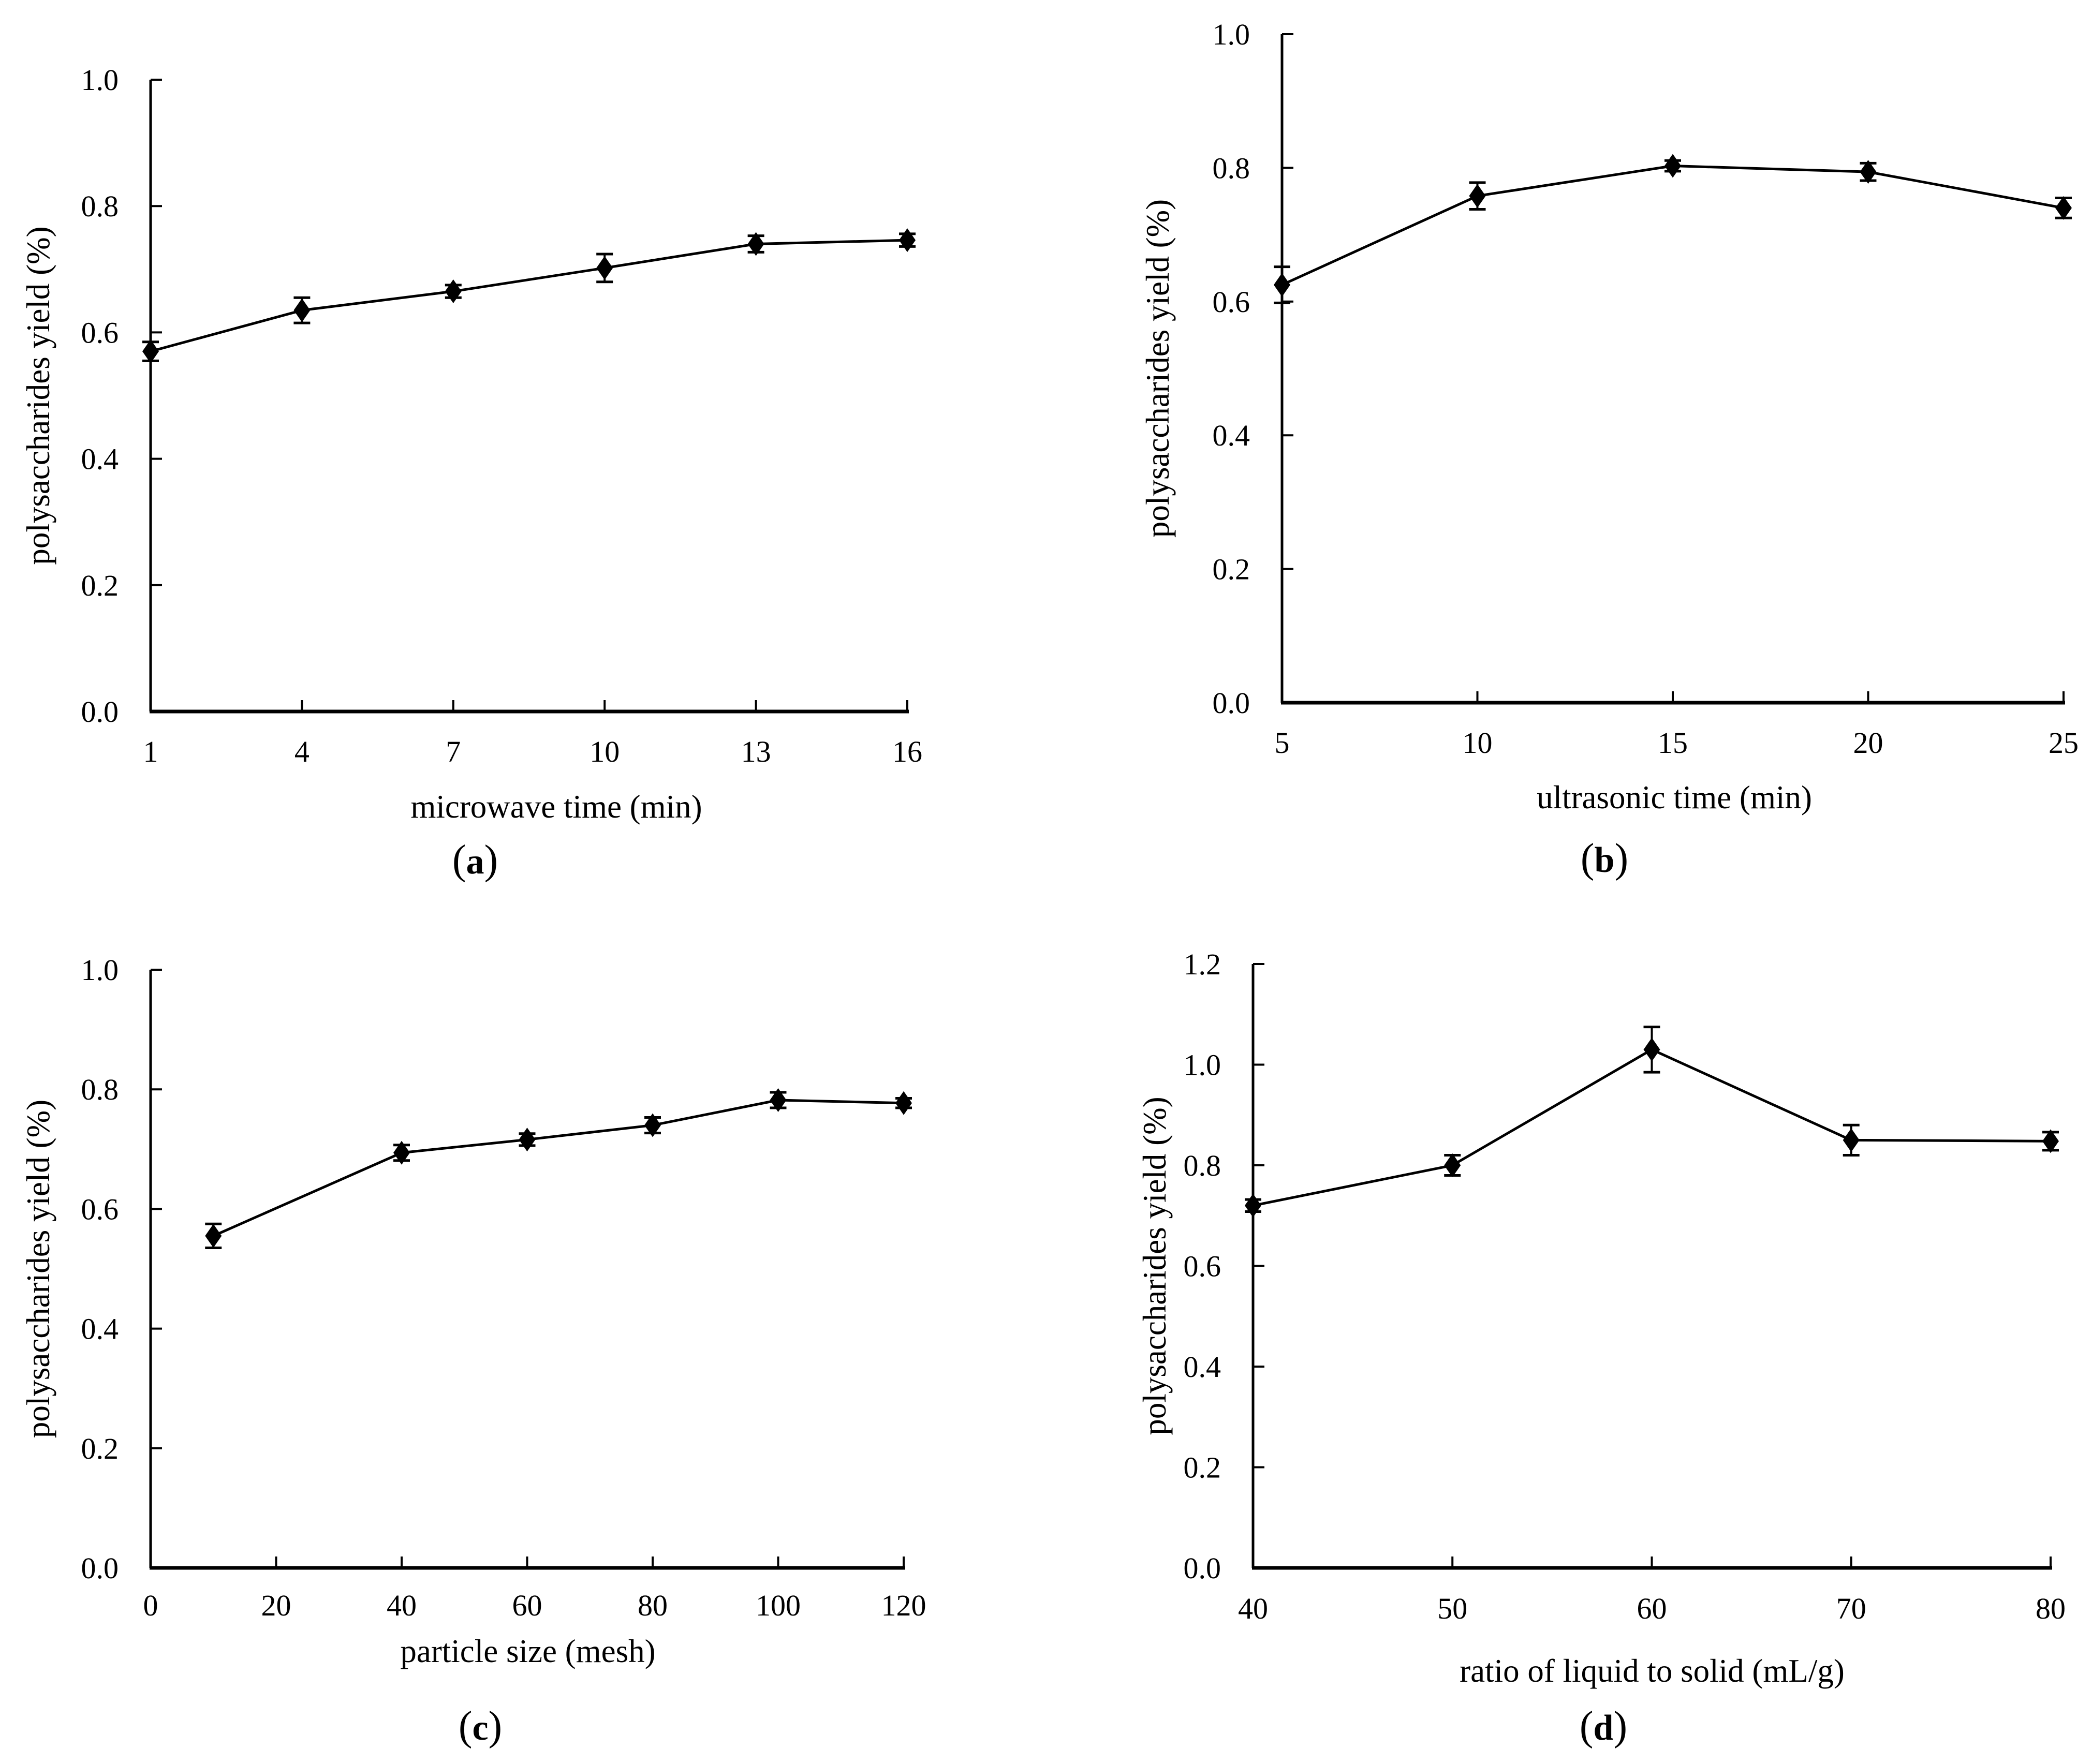 The height and width of the screenshot is (1764, 2092). What do you see at coordinates (1604, 1726) in the screenshot?
I see `panel-caption: (d)` at bounding box center [1604, 1726].